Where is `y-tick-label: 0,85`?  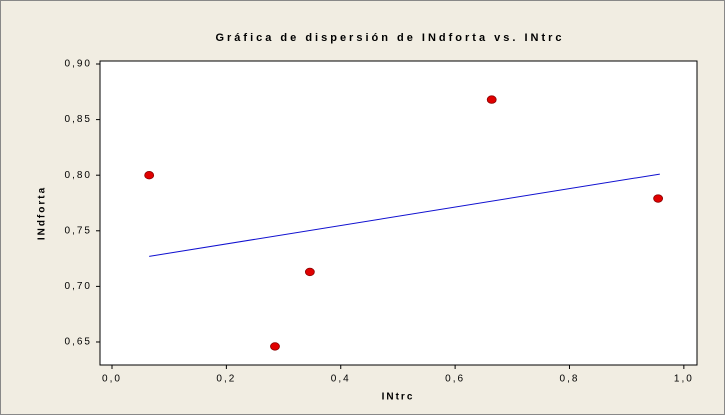
y-tick-label: 0,85 is located at coordinates (78, 119).